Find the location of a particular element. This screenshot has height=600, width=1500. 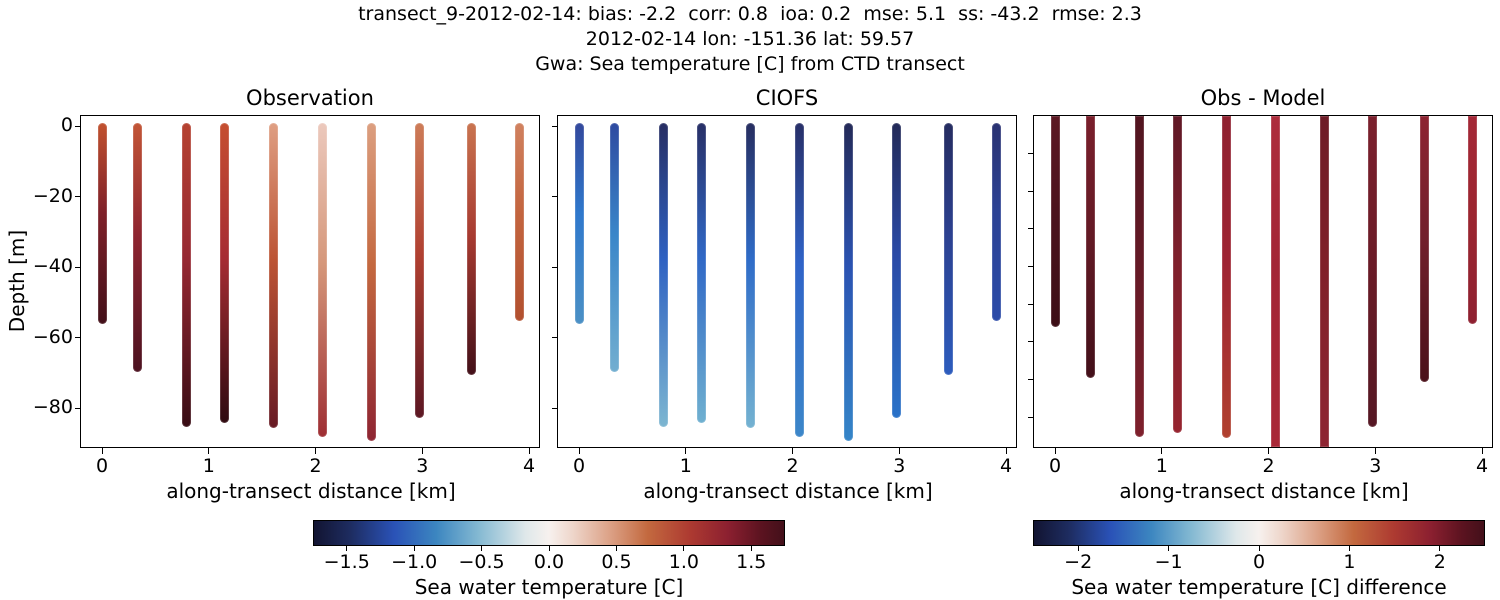

colorbar-label: Sea water temperature [C] is located at coordinates (549, 587).